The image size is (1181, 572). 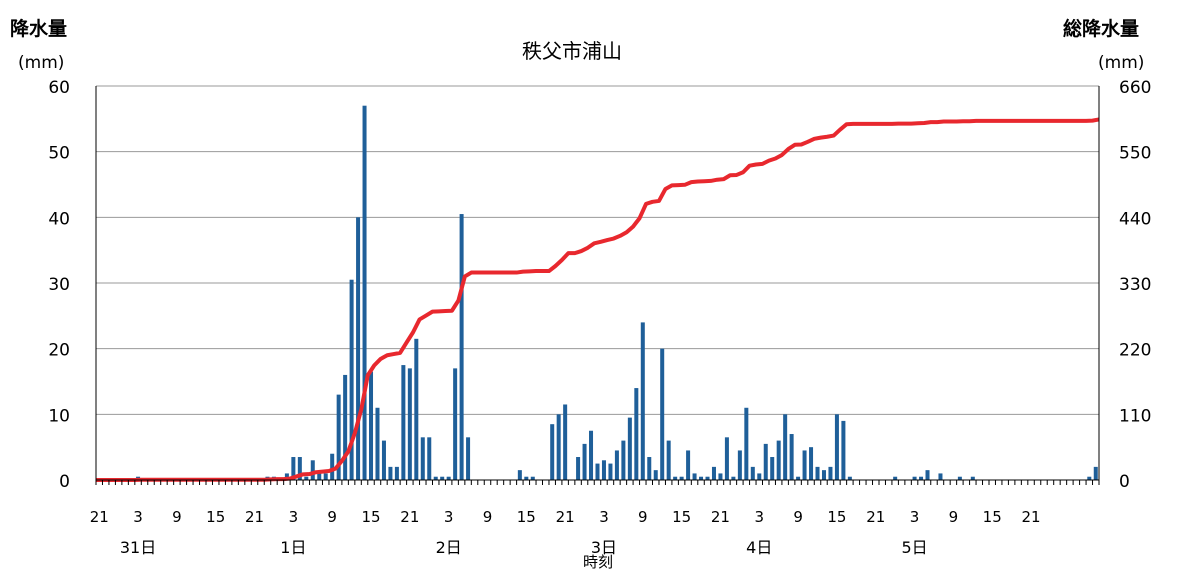 I want to click on left-tick-label: 40, so click(x=59, y=219).